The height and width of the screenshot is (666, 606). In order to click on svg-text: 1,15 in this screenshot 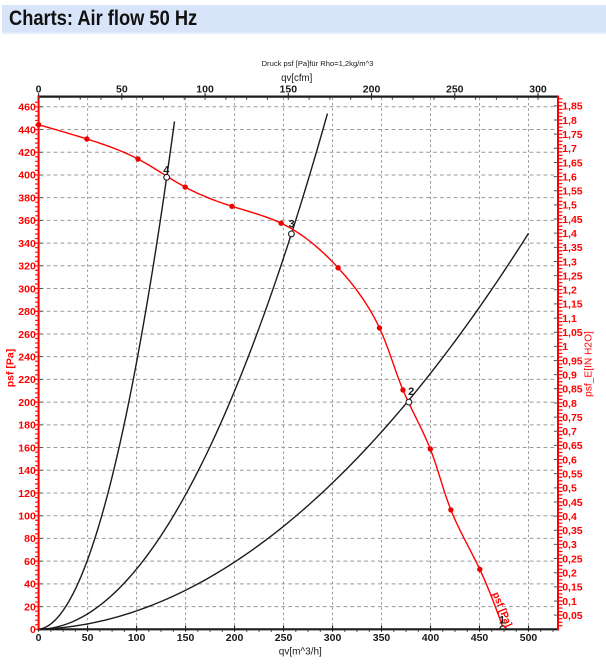, I will do `click(572, 305)`.